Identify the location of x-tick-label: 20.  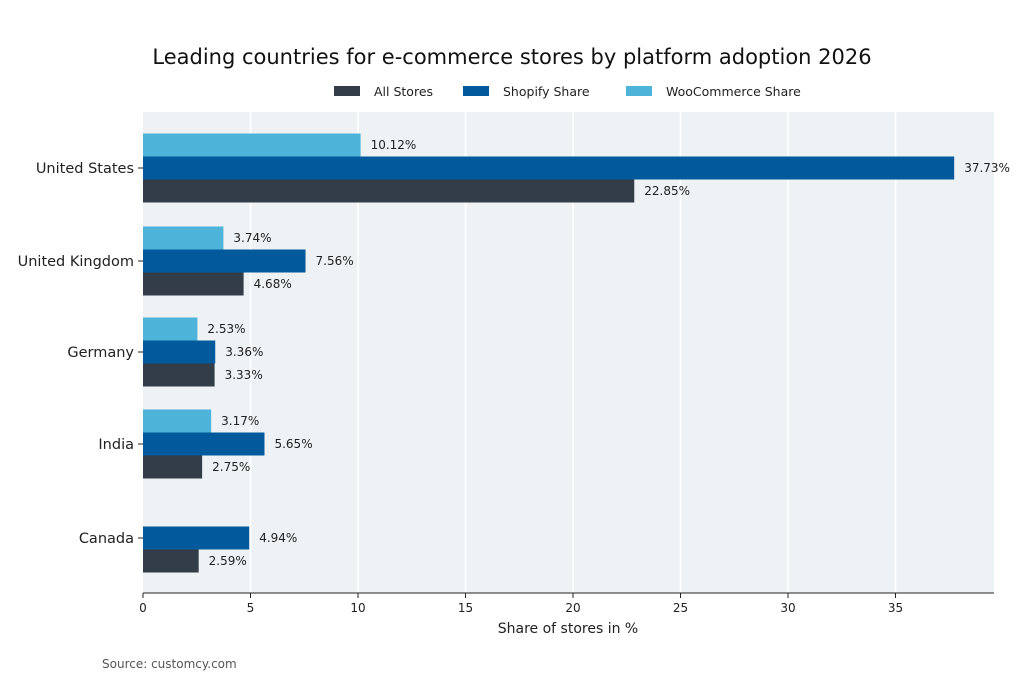
(572, 608).